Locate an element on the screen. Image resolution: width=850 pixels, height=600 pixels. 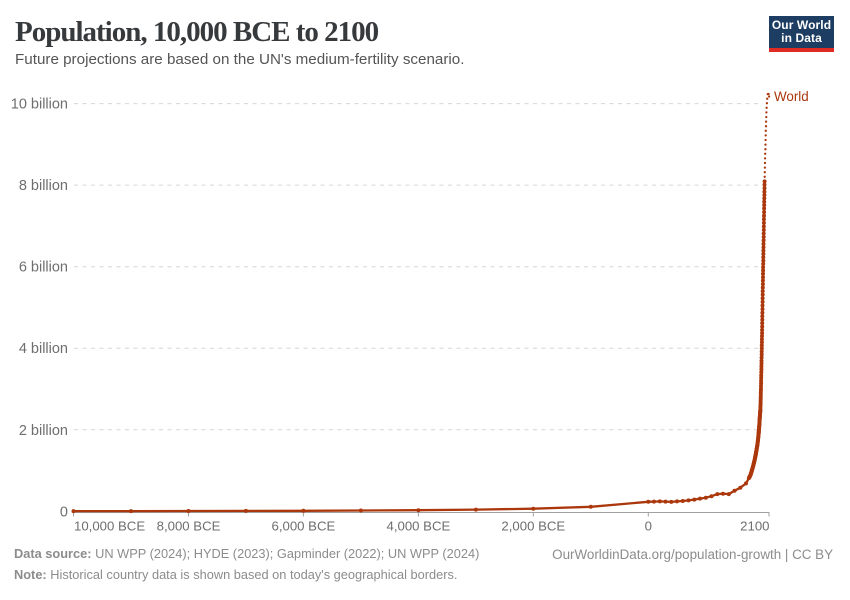
svg-text: 8,000 BCE is located at coordinates (189, 526).